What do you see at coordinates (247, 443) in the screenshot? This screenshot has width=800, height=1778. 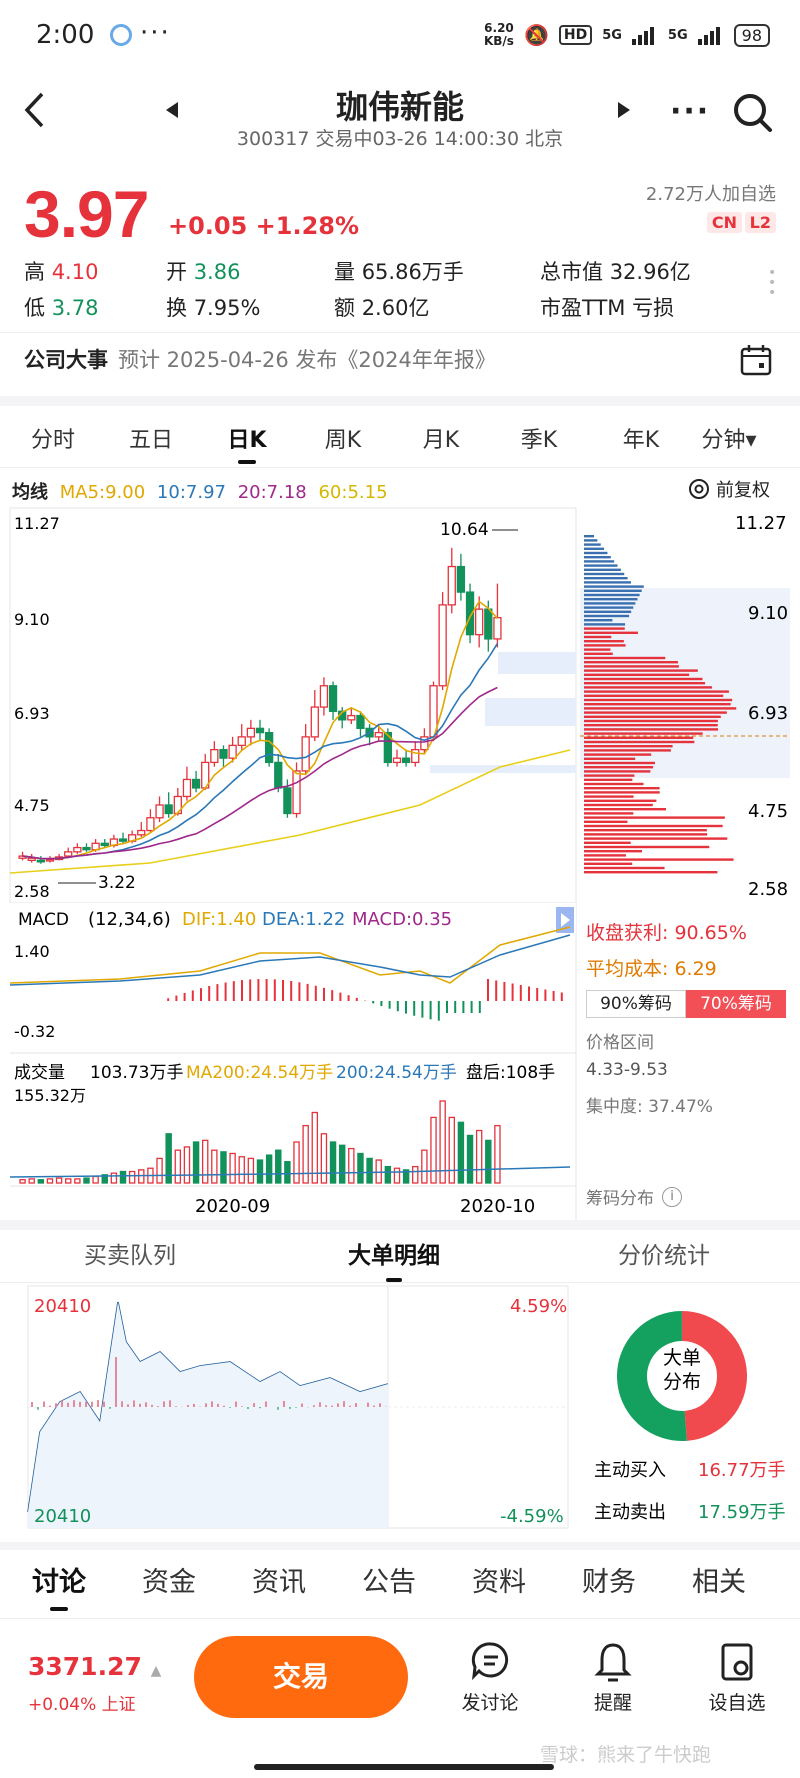 I see `period-tab-2: 日K` at bounding box center [247, 443].